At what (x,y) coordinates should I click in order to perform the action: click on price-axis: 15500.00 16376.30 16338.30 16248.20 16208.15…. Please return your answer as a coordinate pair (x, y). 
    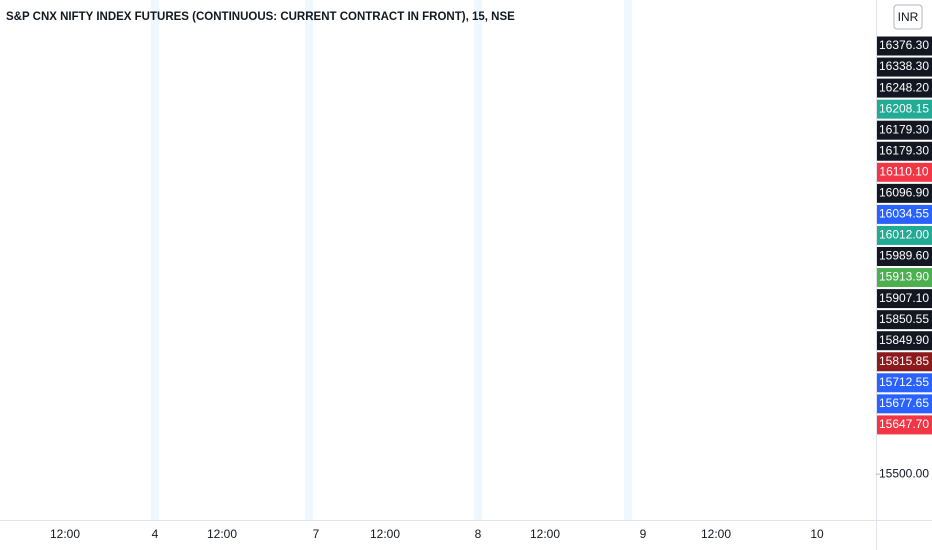
    Looking at the image, I should click on (904, 258).